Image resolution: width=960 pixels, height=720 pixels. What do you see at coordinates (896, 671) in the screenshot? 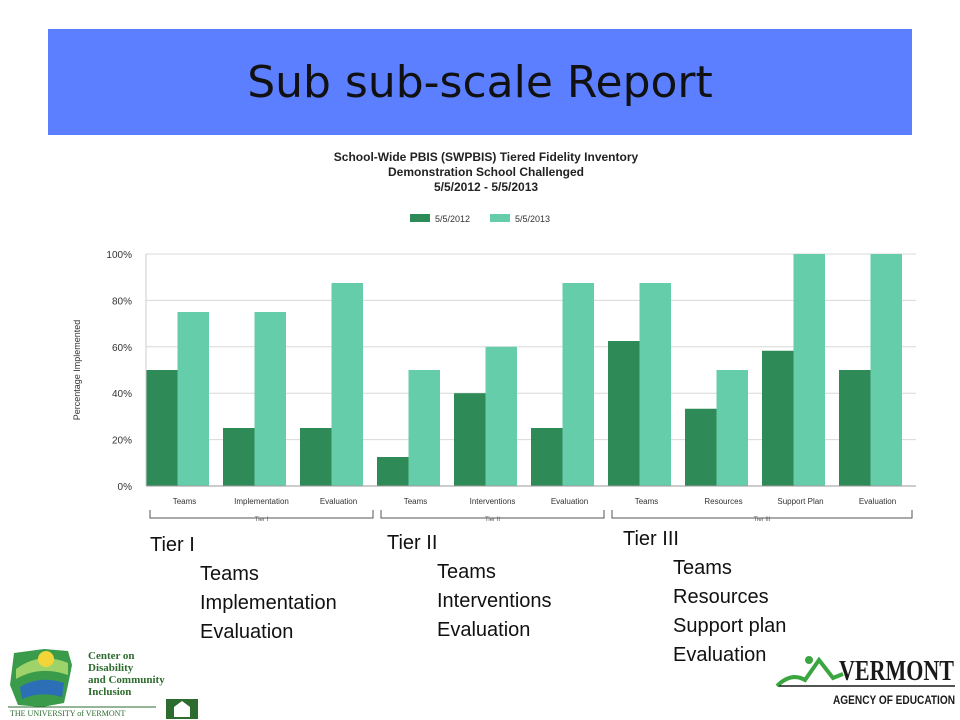
I see `vermont-text: VERMONT` at bounding box center [896, 671].